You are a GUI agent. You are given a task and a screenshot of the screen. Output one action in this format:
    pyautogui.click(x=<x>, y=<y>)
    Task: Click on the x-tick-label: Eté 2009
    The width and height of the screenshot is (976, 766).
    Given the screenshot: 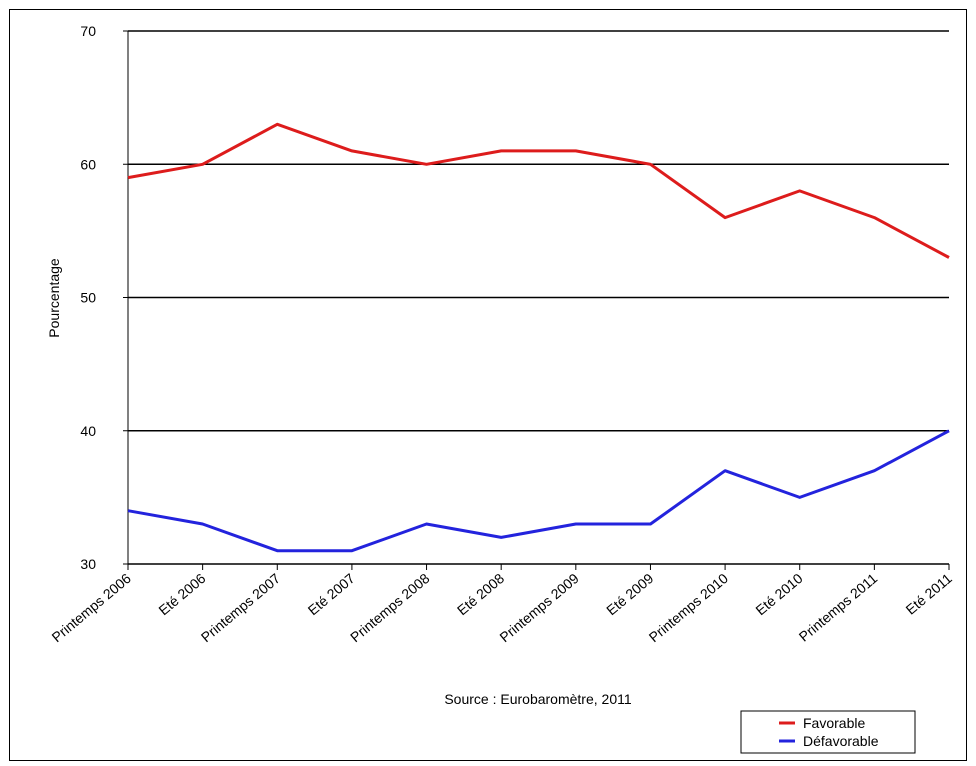 What is the action you would take?
    pyautogui.click(x=629, y=594)
    